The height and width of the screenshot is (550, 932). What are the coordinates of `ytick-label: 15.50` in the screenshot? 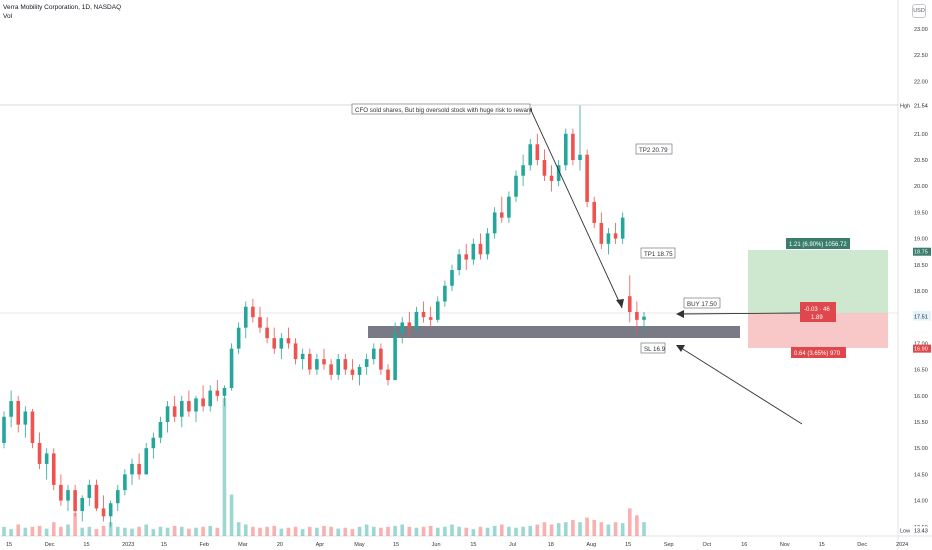 It's located at (921, 423).